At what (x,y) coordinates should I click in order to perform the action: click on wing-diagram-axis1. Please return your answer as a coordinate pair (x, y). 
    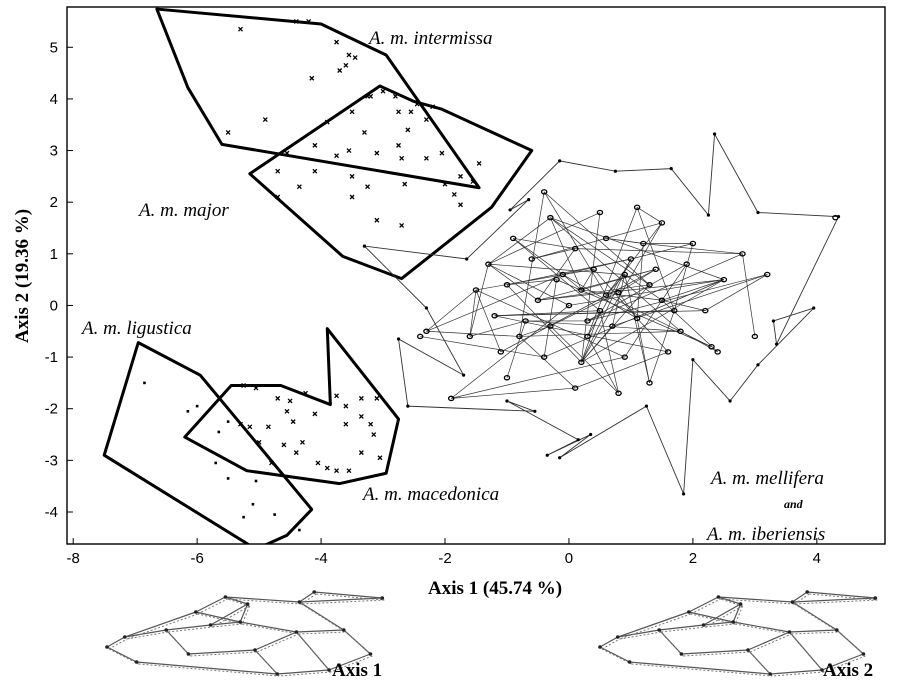
    Looking at the image, I should click on (245, 633).